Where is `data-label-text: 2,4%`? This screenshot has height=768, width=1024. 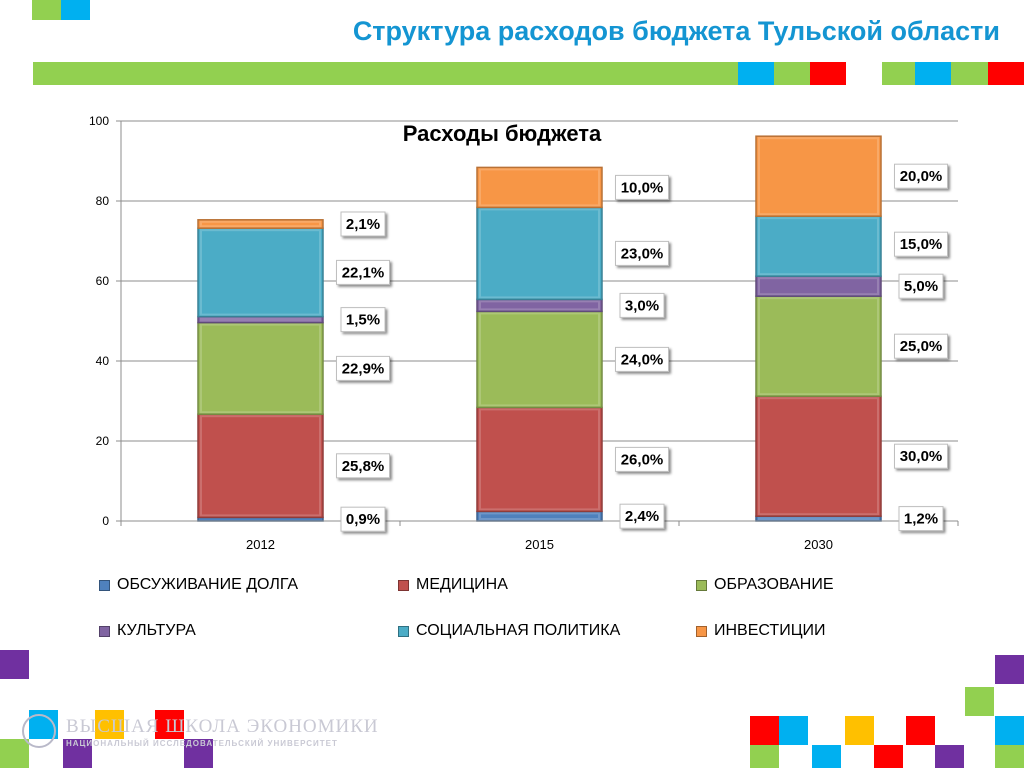 data-label-text: 2,4% is located at coordinates (642, 516).